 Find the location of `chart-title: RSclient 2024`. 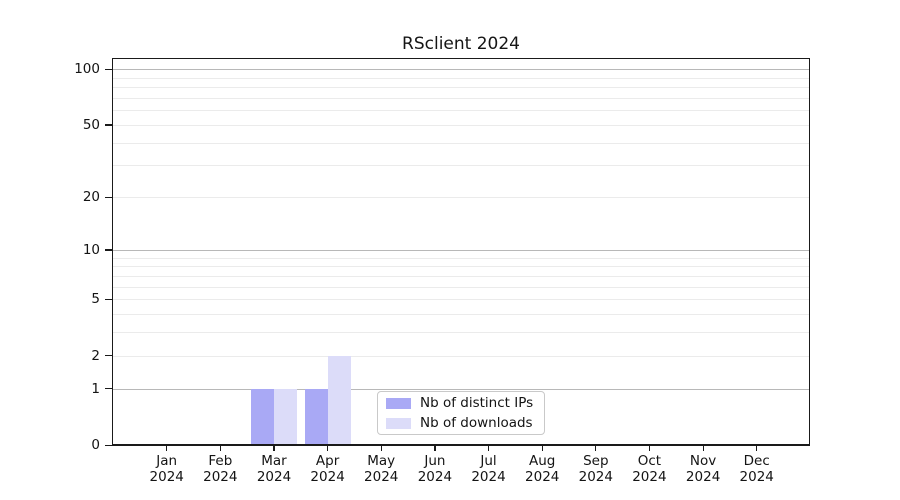

chart-title: RSclient 2024 is located at coordinates (461, 44).